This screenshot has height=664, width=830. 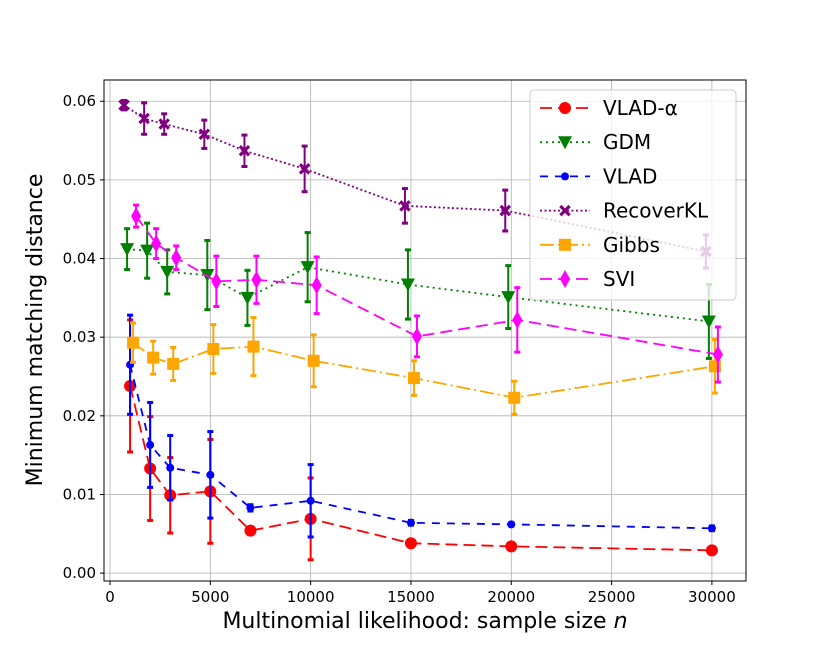 I want to click on x-axis-label-text: Multinomial likelihood: sample size, so click(x=417, y=621).